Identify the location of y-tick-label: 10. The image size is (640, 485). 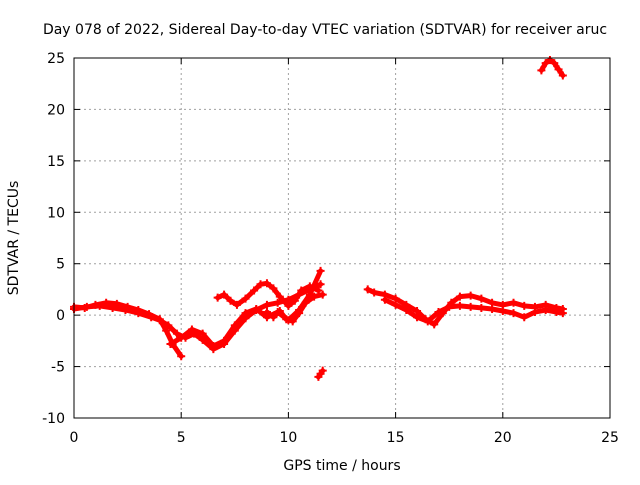
(56, 213).